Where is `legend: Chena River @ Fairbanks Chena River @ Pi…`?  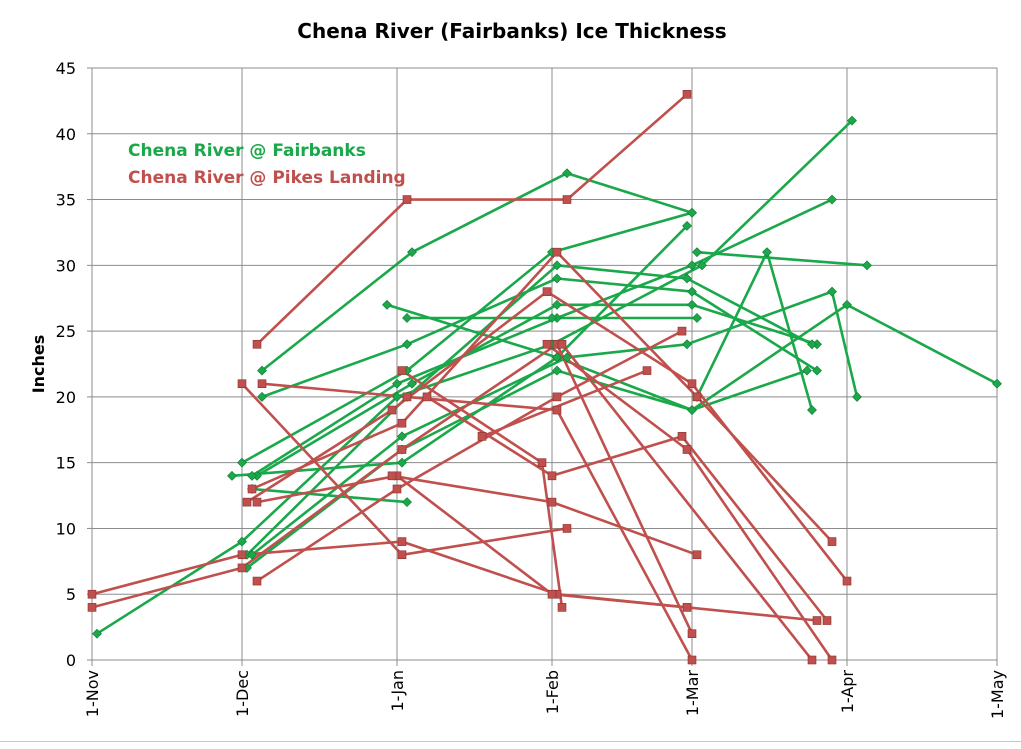
legend: Chena River @ Fairbanks Chena River @ Pi… is located at coordinates (267, 164).